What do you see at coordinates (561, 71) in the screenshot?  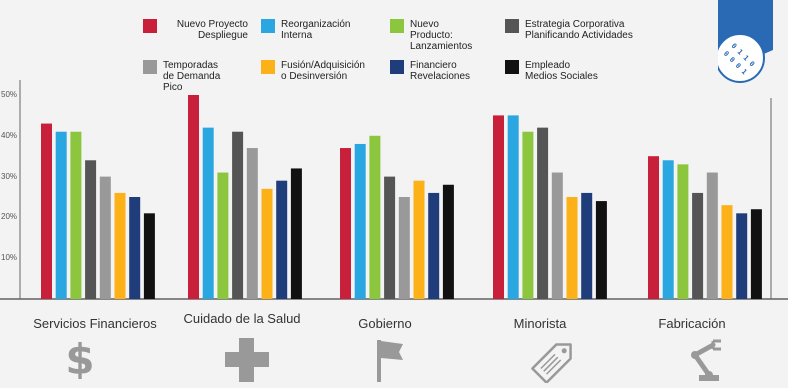 I see `legend-label: Empleado Medios Sociales` at bounding box center [561, 71].